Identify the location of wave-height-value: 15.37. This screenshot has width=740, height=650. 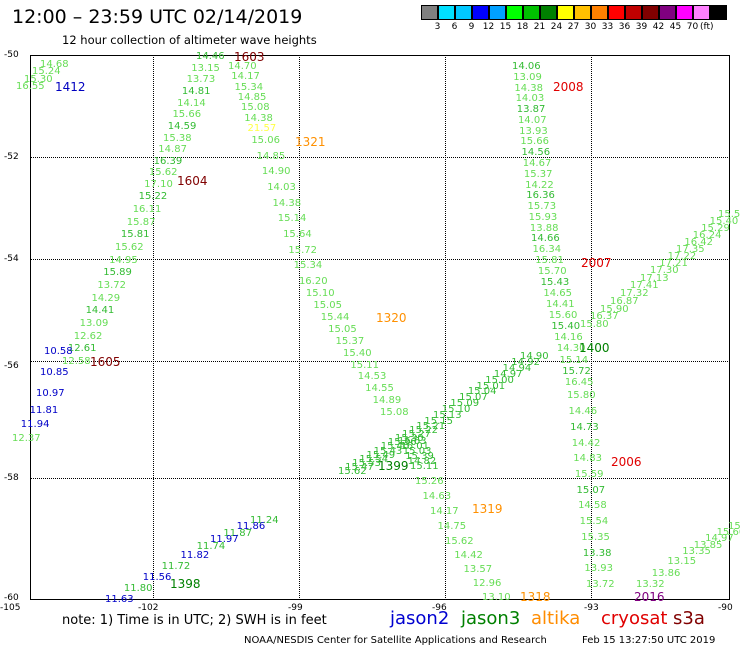
(538, 174).